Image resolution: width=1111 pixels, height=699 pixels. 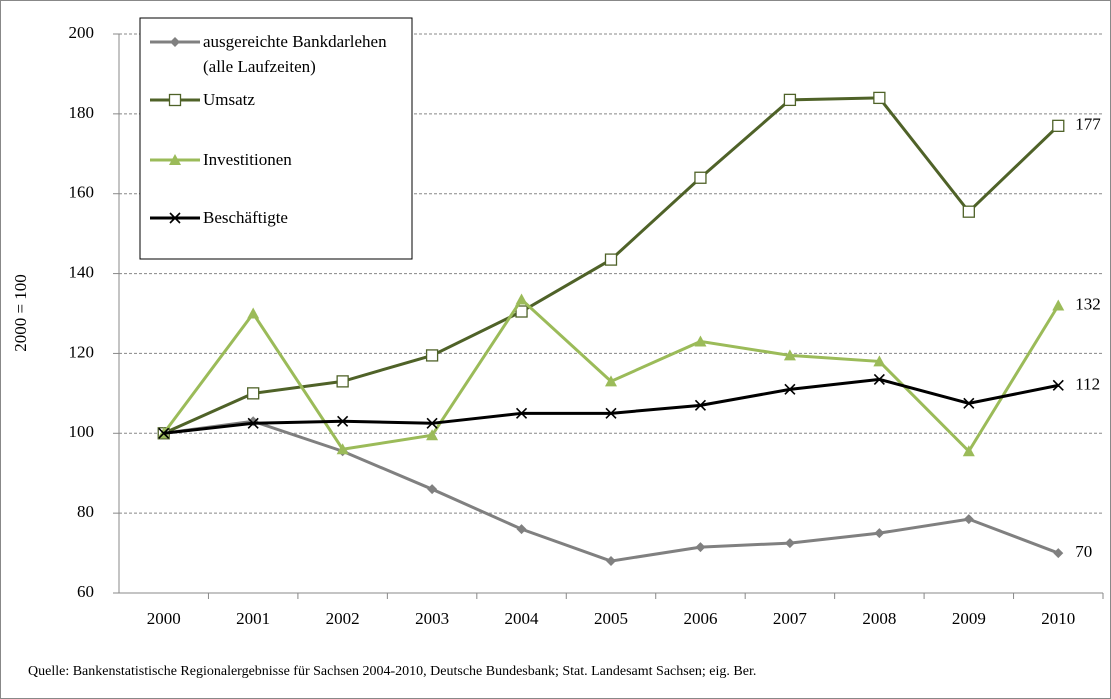 I want to click on legend-entry: Beschäftigte, so click(x=245, y=217).